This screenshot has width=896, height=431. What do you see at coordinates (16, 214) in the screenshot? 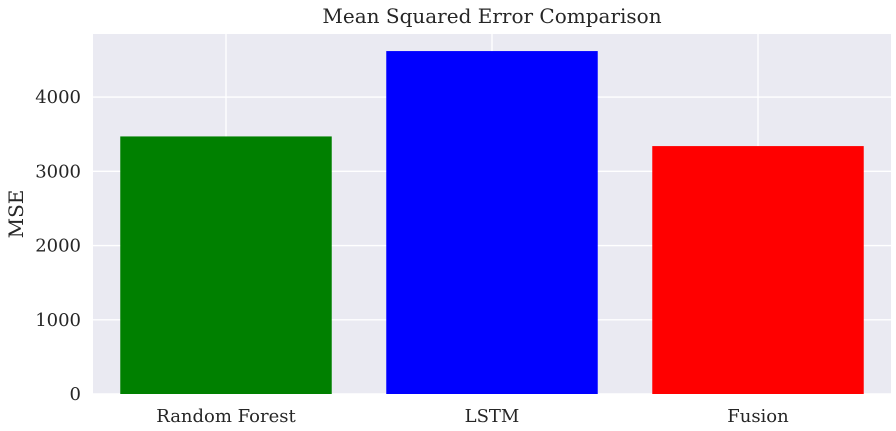
I see `y-axis-title: MSE` at bounding box center [16, 214].